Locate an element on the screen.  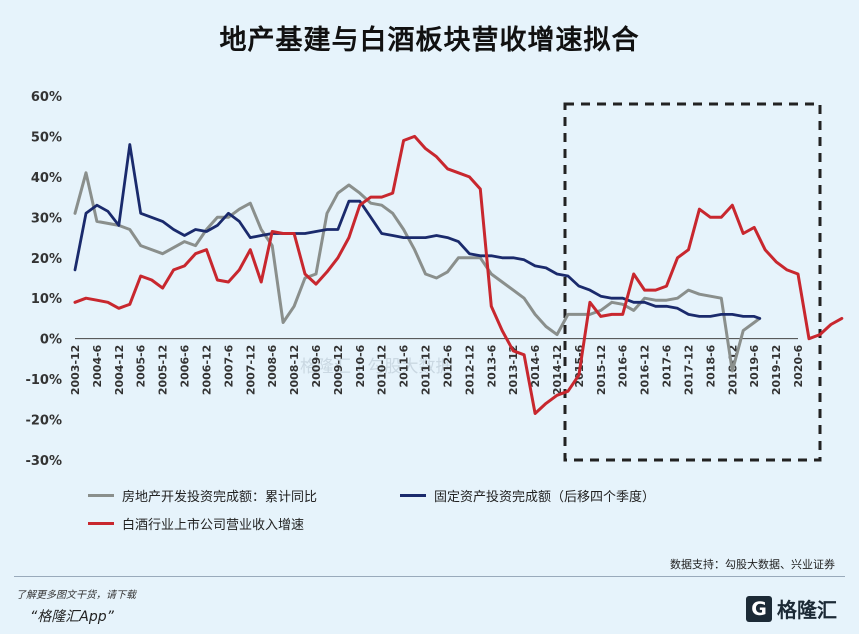
legend-item-baijiu: 白酒行业上市公司营业收入增速 is located at coordinates (196, 523).